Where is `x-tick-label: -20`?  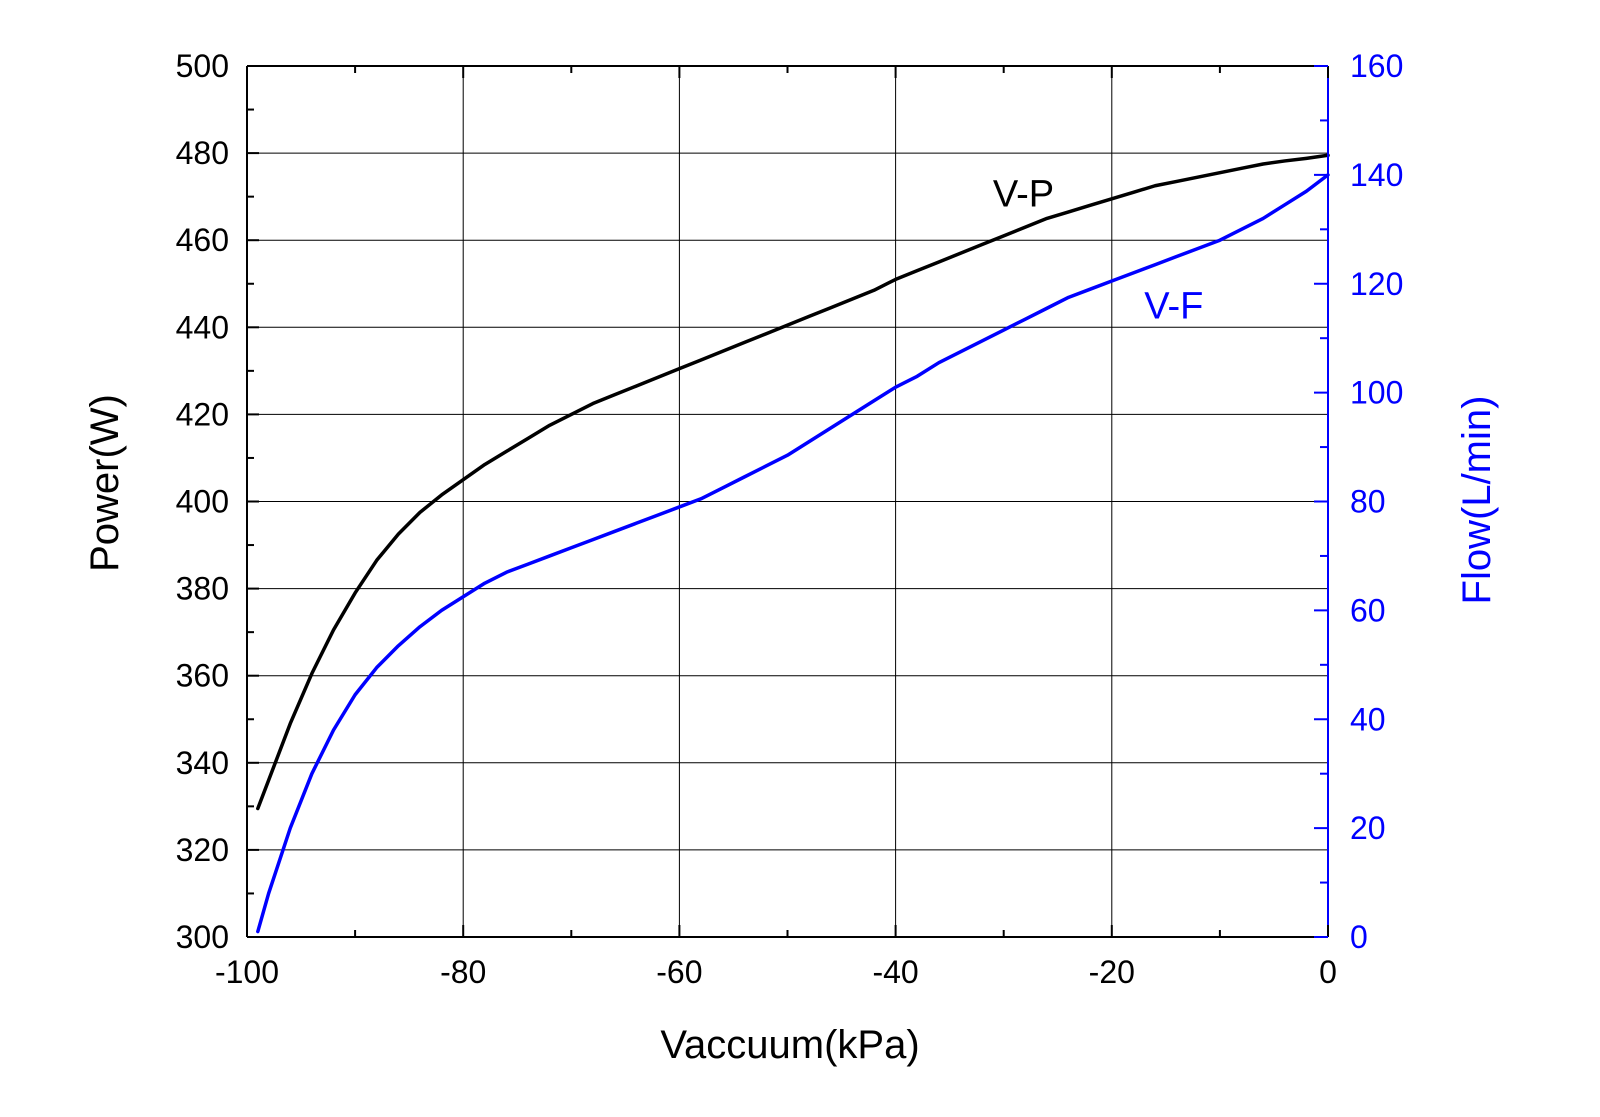
x-tick-label: -20 is located at coordinates (1112, 972).